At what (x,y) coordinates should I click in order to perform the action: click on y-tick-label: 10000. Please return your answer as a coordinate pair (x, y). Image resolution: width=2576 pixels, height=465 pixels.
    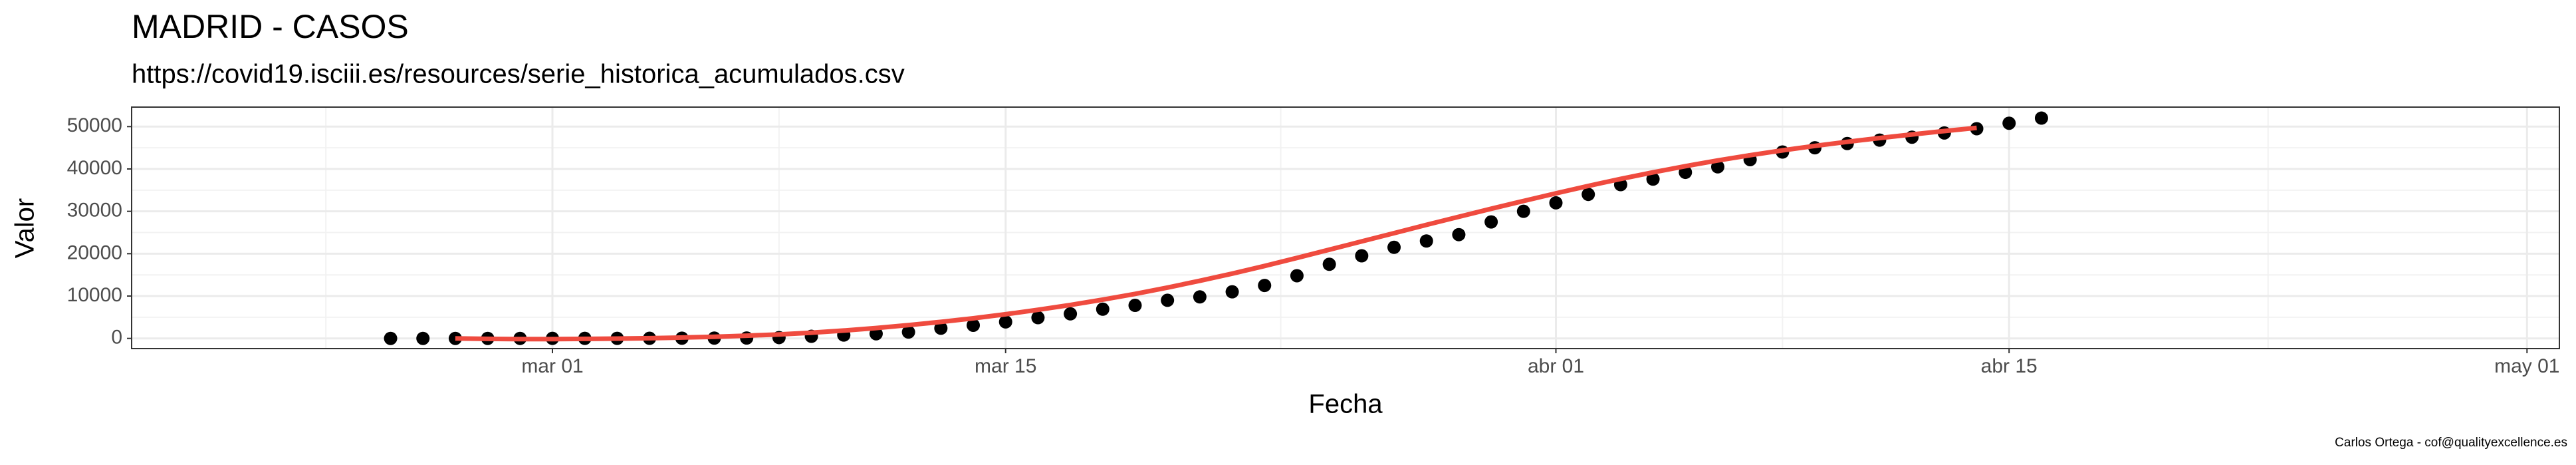
    Looking at the image, I should click on (94, 295).